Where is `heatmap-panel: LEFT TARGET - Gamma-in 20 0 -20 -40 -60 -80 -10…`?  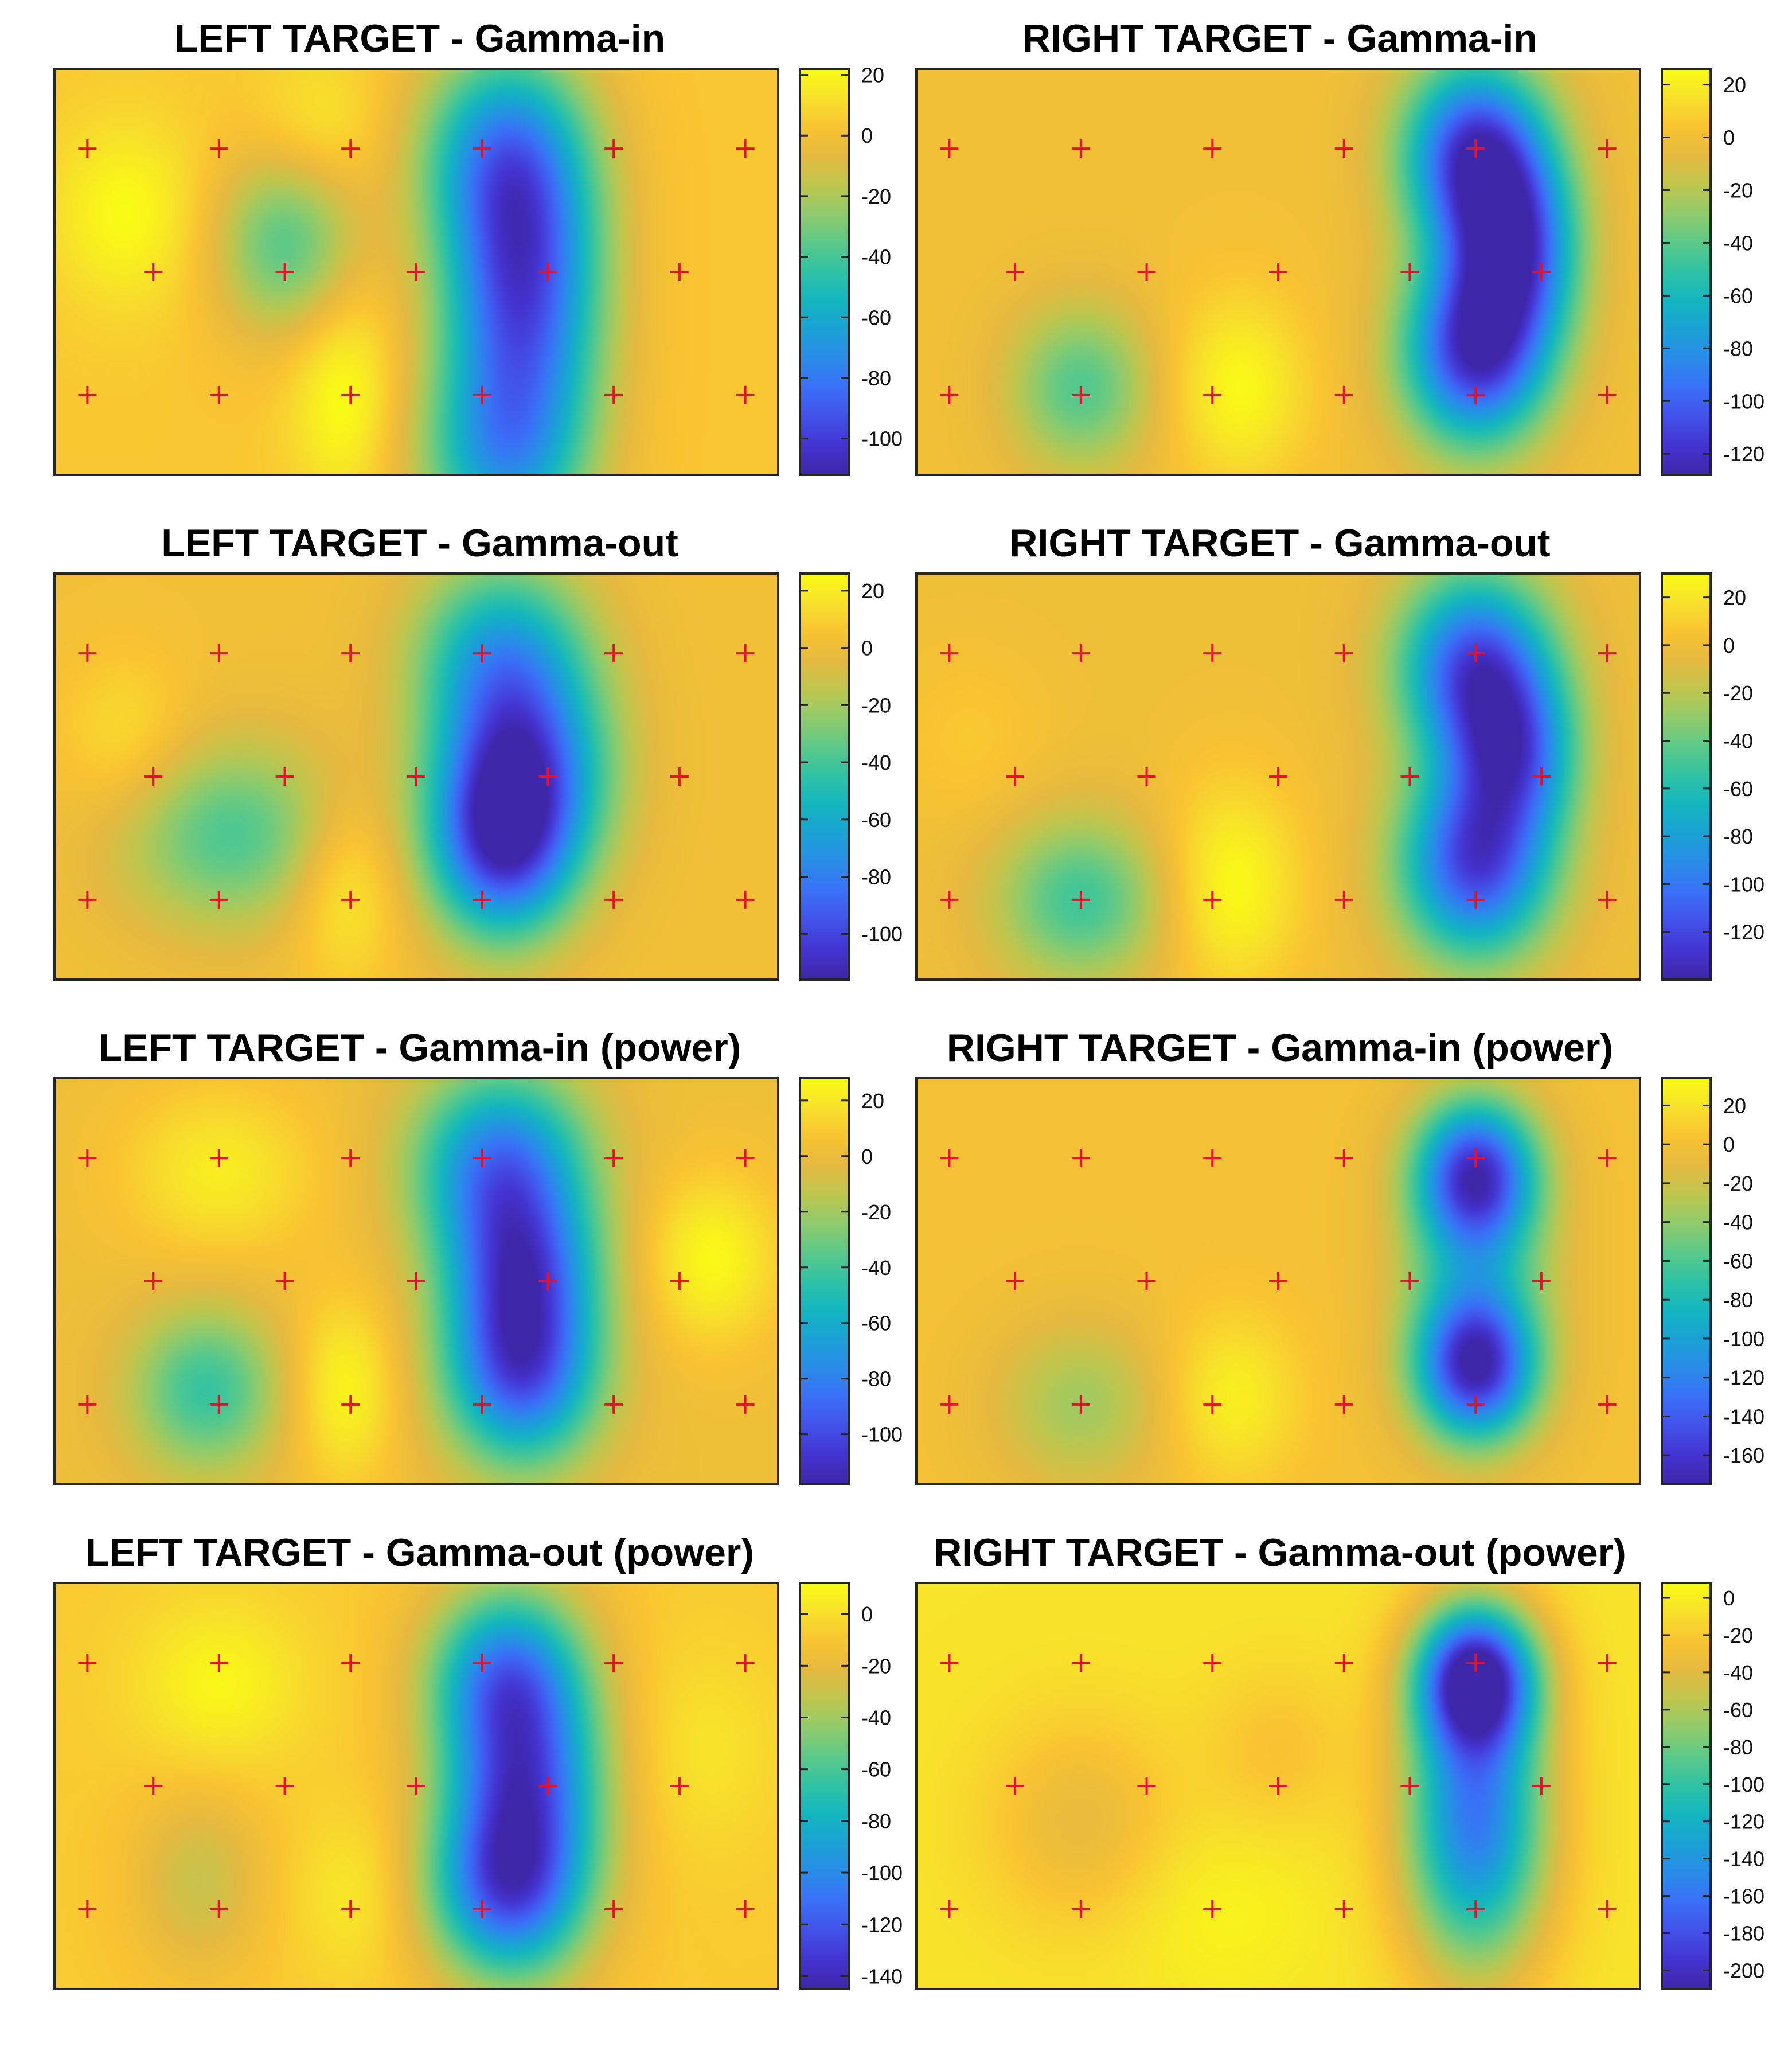
heatmap-panel: LEFT TARGET - Gamma-in 20 0 -20 -40 -60 -80 -10… is located at coordinates (478, 246).